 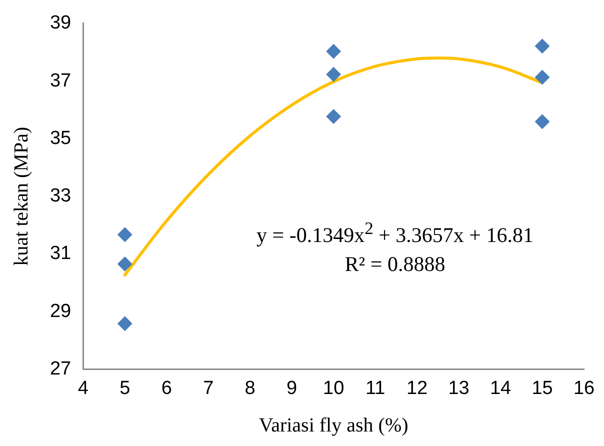 I want to click on x-tick-label: 13, so click(x=459, y=388).